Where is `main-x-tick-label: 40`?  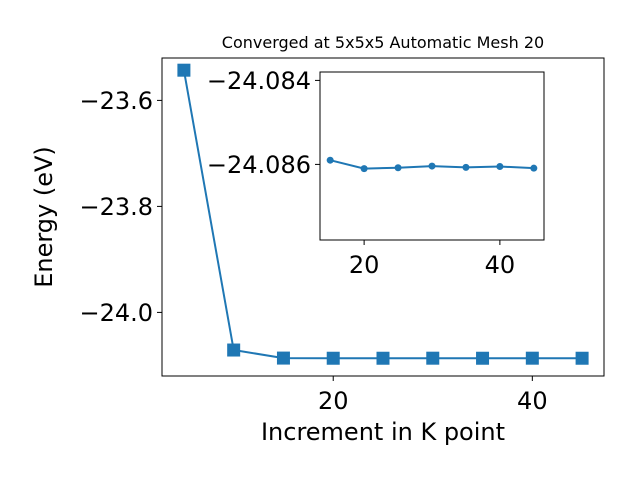 main-x-tick-label: 40 is located at coordinates (532, 401).